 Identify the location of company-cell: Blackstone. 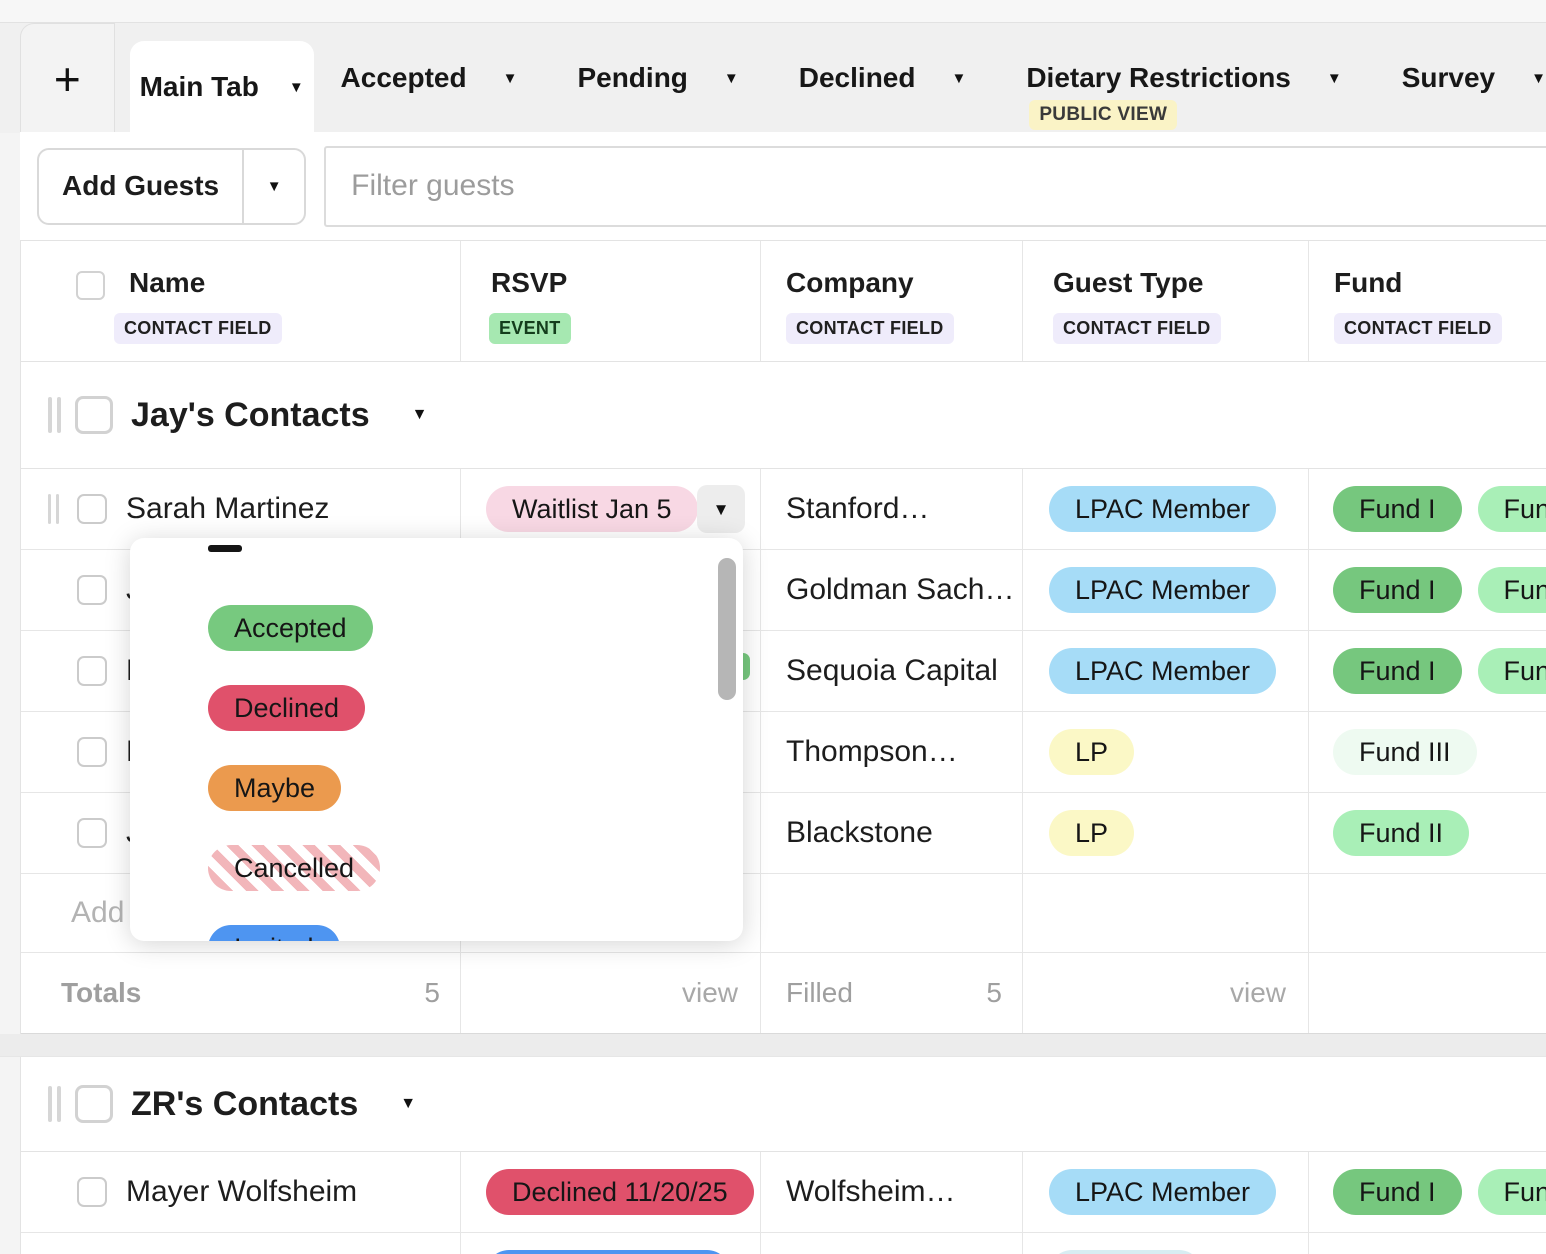
(892, 833).